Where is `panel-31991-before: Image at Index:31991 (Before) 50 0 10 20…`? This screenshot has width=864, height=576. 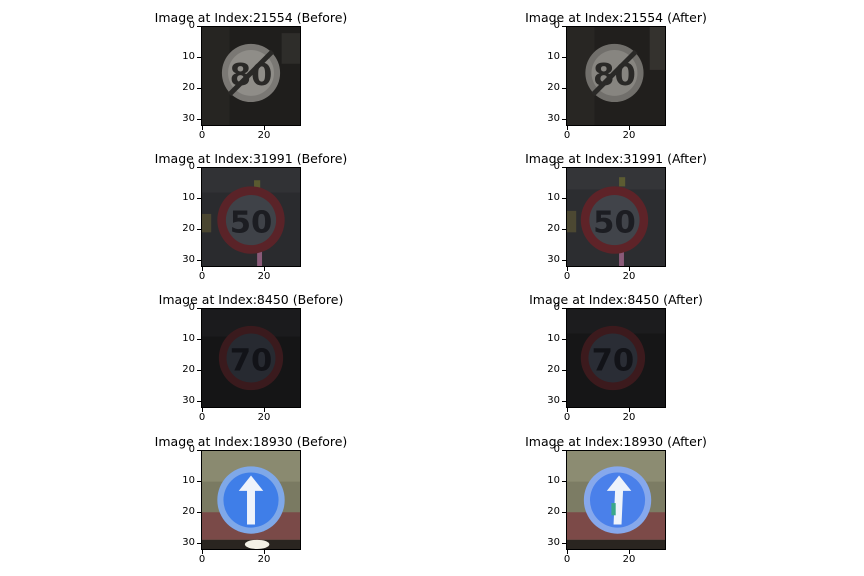 panel-31991-before: Image at Index:31991 (Before) 50 0 10 20… is located at coordinates (251, 216).